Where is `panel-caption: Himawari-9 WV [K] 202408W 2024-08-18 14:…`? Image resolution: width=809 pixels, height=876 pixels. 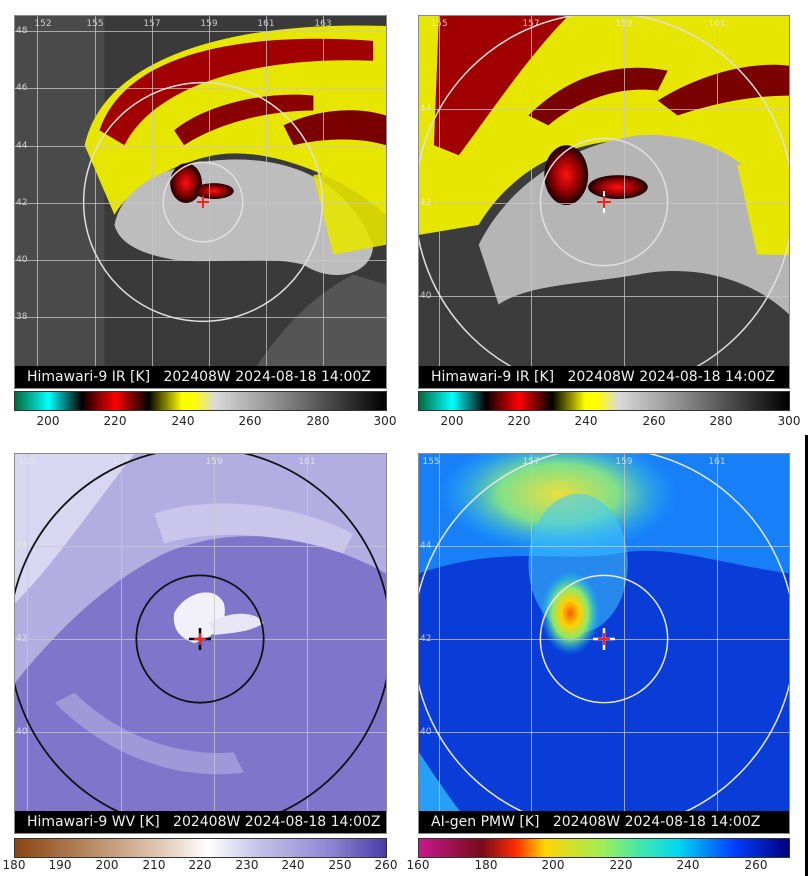 panel-caption: Himawari-9 WV [K] 202408W 2024-08-18 14:… is located at coordinates (200, 822).